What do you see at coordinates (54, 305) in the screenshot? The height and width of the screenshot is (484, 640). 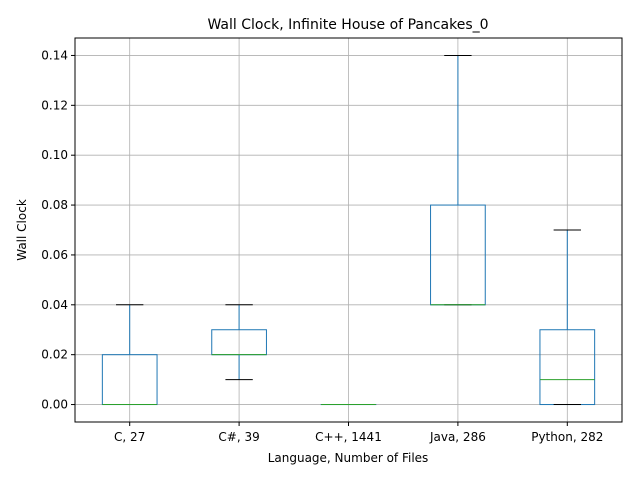 I see `y-tick-label: 0.04` at bounding box center [54, 305].